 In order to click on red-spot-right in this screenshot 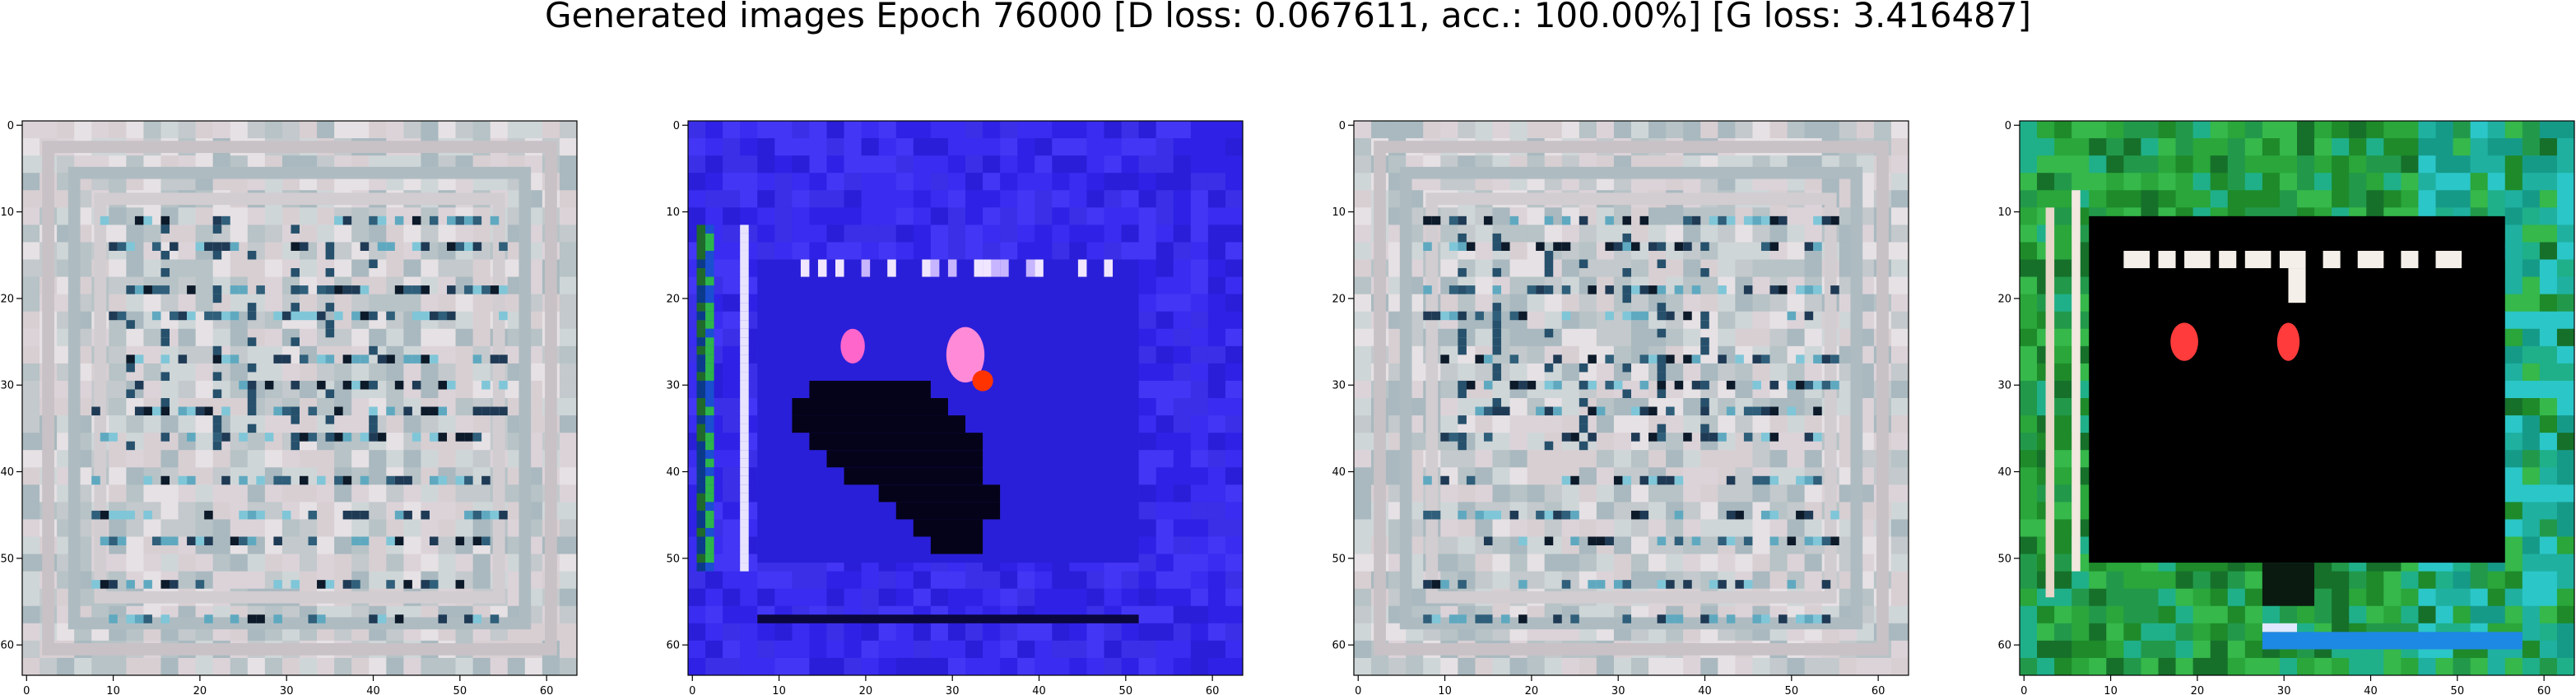, I will do `click(2288, 341)`.